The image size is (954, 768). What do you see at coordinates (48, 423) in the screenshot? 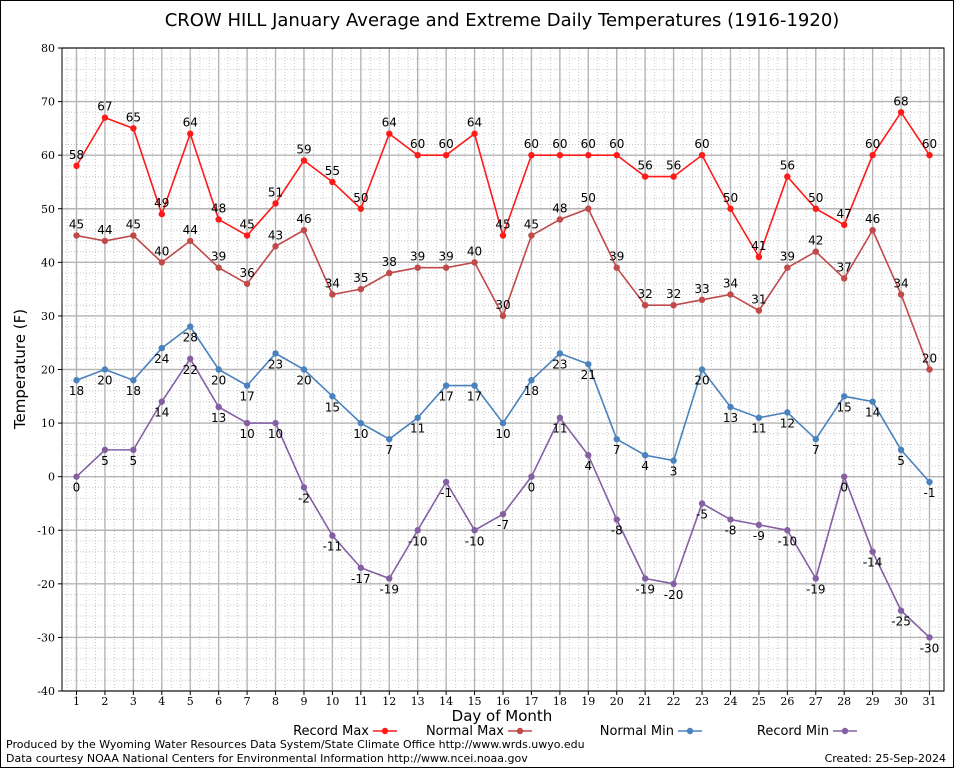
I see `y-tick-label: 10` at bounding box center [48, 423].